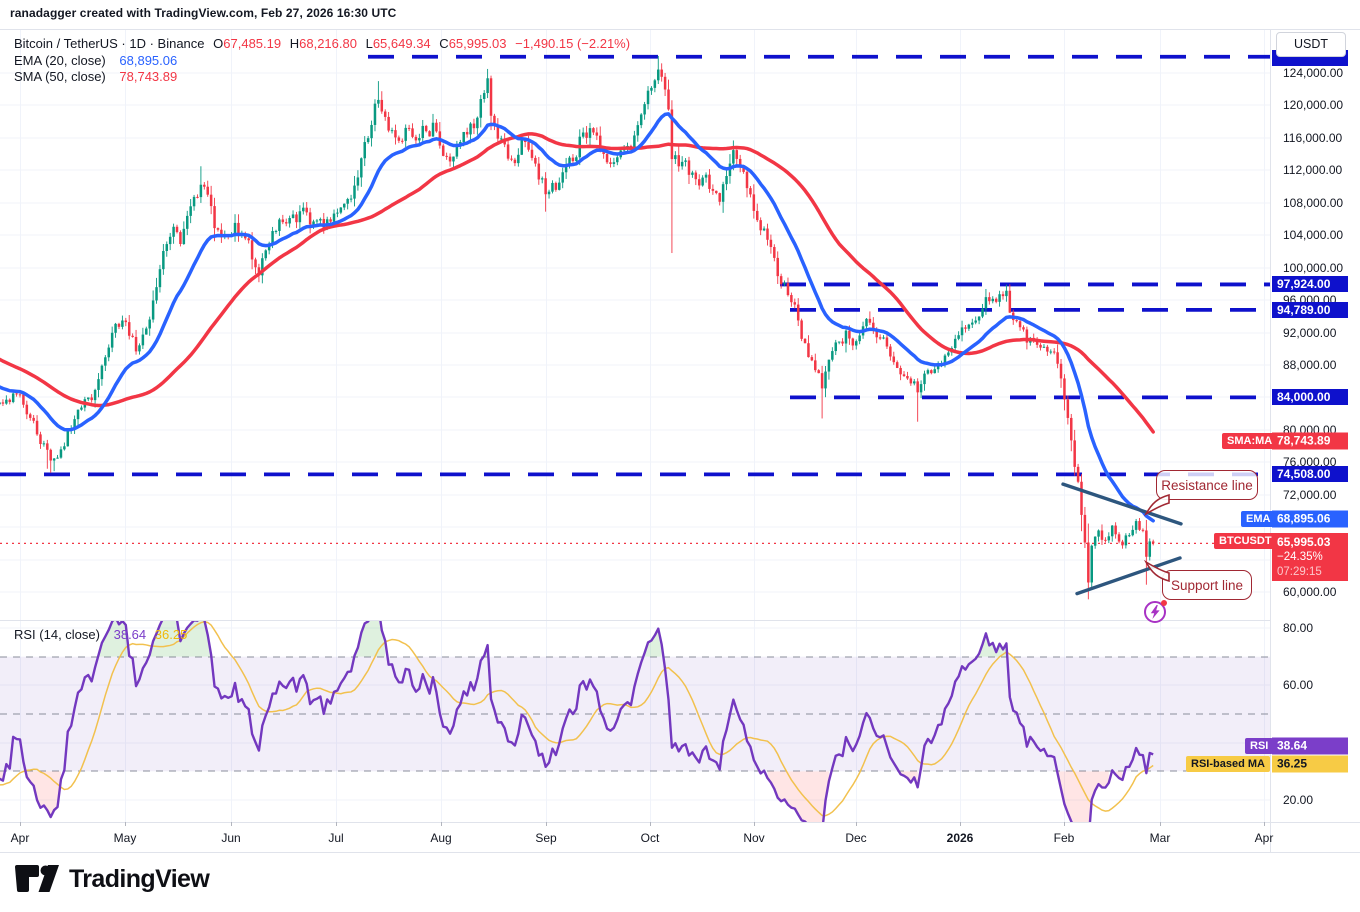 The width and height of the screenshot is (1360, 912). Describe the element at coordinates (650, 838) in the screenshot. I see `time-axis-label: Oct` at that location.